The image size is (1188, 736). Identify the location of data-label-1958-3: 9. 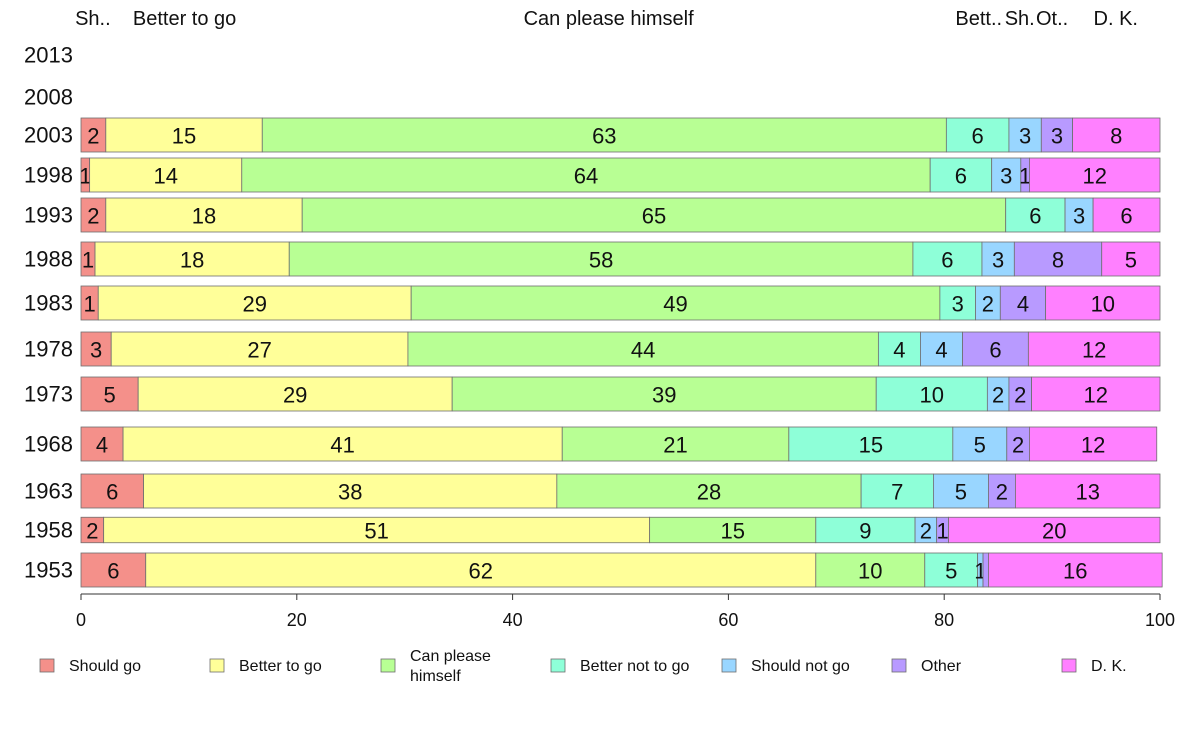
(865, 531).